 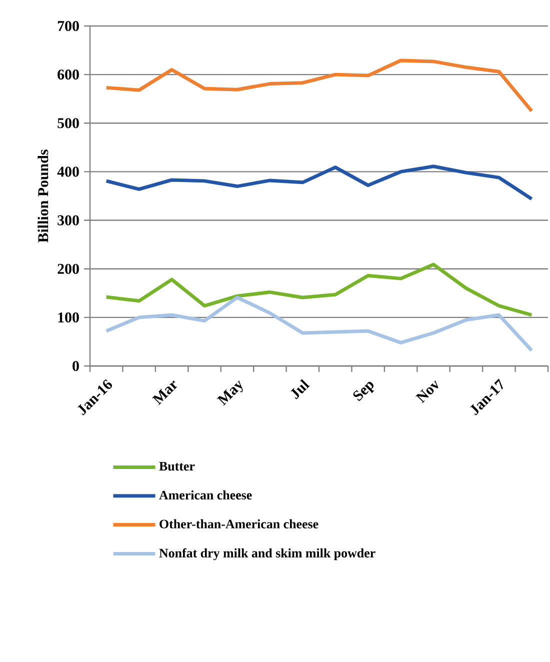 I want to click on x-tick-label: Mar, so click(x=165, y=393).